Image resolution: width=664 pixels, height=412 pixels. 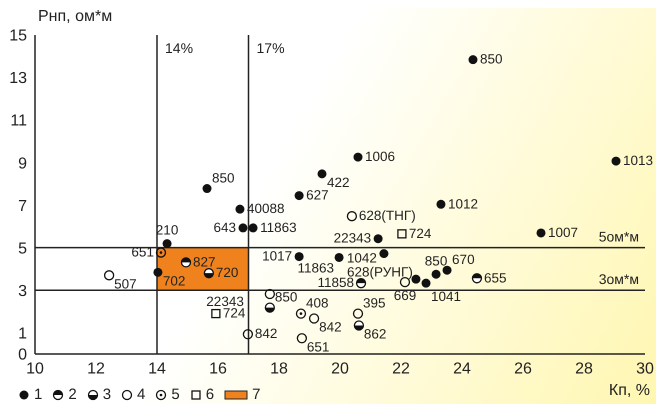 I want to click on x-tick-label: 16, so click(x=218, y=369).